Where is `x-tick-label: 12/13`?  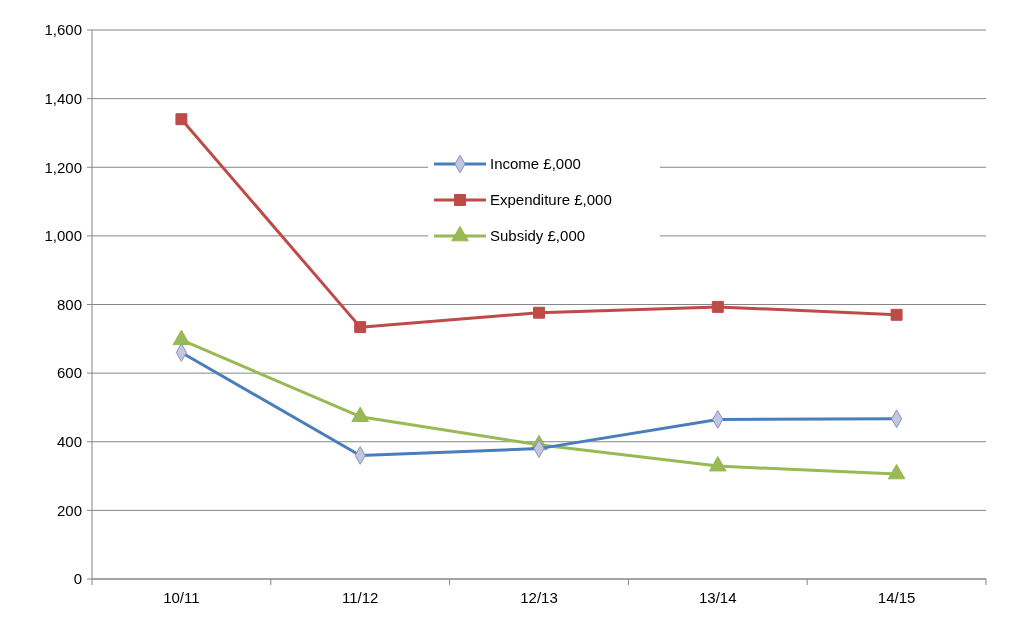 x-tick-label: 12/13 is located at coordinates (539, 597).